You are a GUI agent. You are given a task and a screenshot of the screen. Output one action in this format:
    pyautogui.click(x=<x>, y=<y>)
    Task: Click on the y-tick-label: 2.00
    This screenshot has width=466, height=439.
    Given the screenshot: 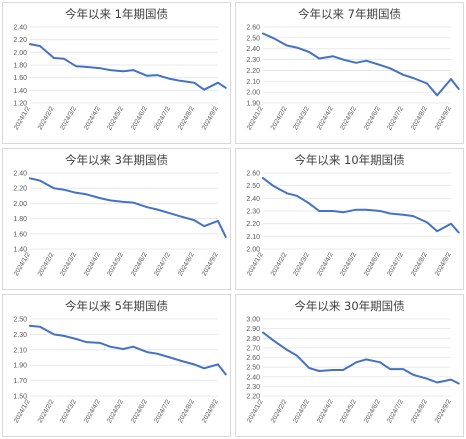 What is the action you would take?
    pyautogui.click(x=253, y=93)
    